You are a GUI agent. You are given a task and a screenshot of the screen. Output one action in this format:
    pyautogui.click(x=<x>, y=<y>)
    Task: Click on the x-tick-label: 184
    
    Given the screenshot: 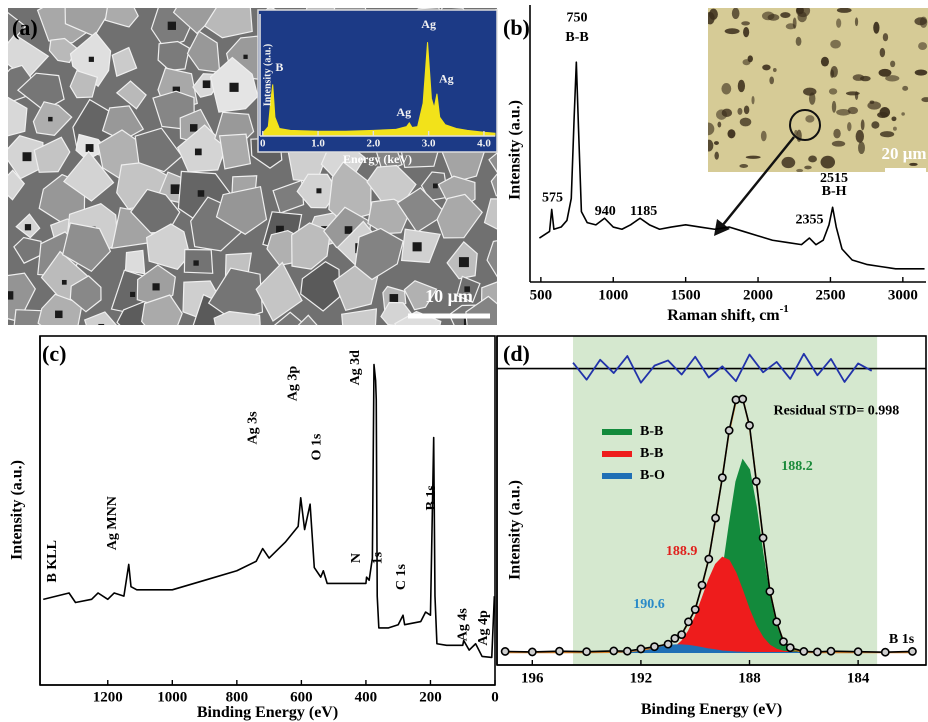 What is the action you would take?
    pyautogui.click(x=858, y=678)
    